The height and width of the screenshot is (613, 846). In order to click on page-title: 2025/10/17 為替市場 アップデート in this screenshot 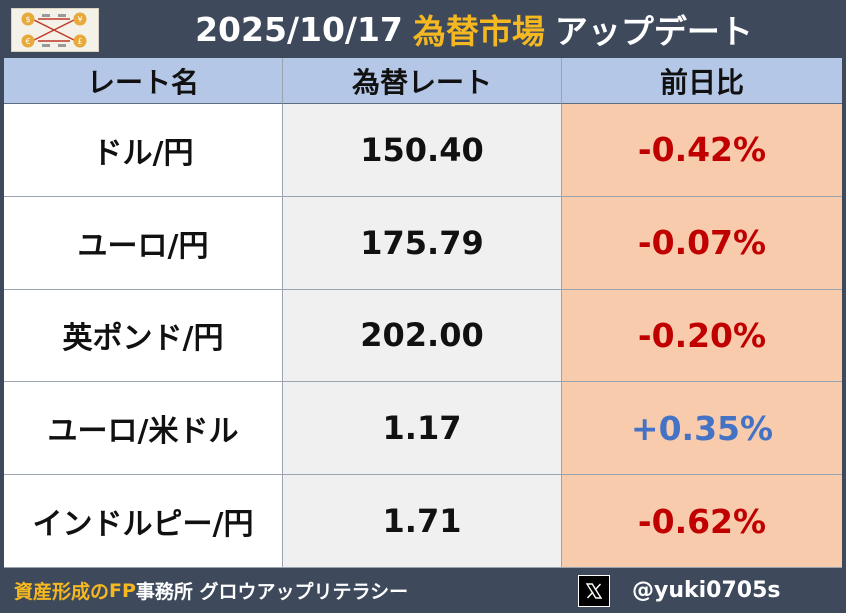, I will do `click(474, 29)`.